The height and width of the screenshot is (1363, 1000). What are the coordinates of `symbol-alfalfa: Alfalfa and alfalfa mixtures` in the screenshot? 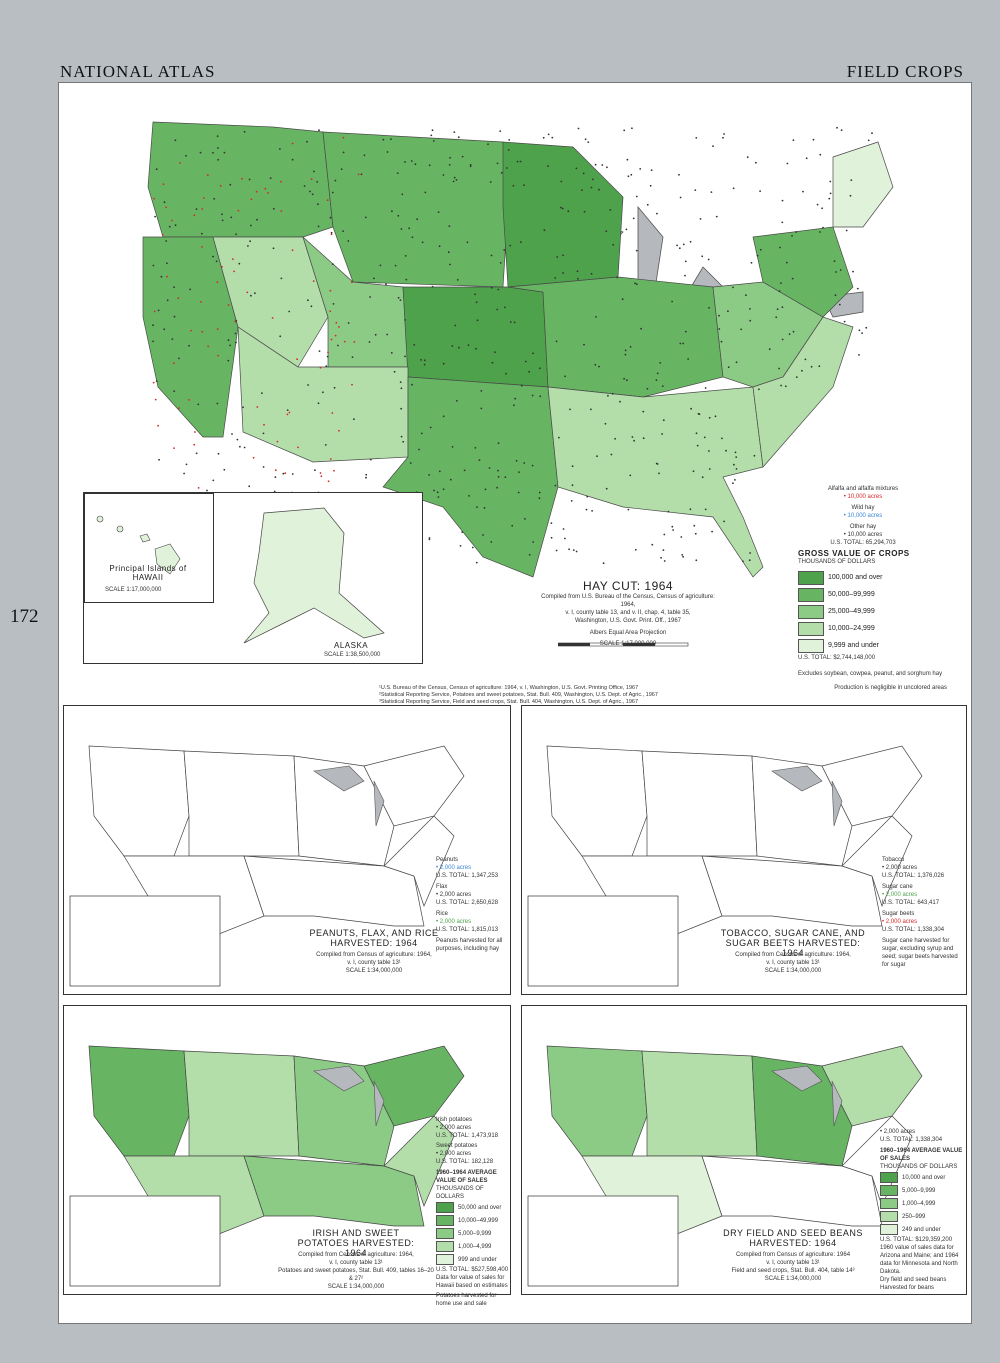 It's located at (863, 489).